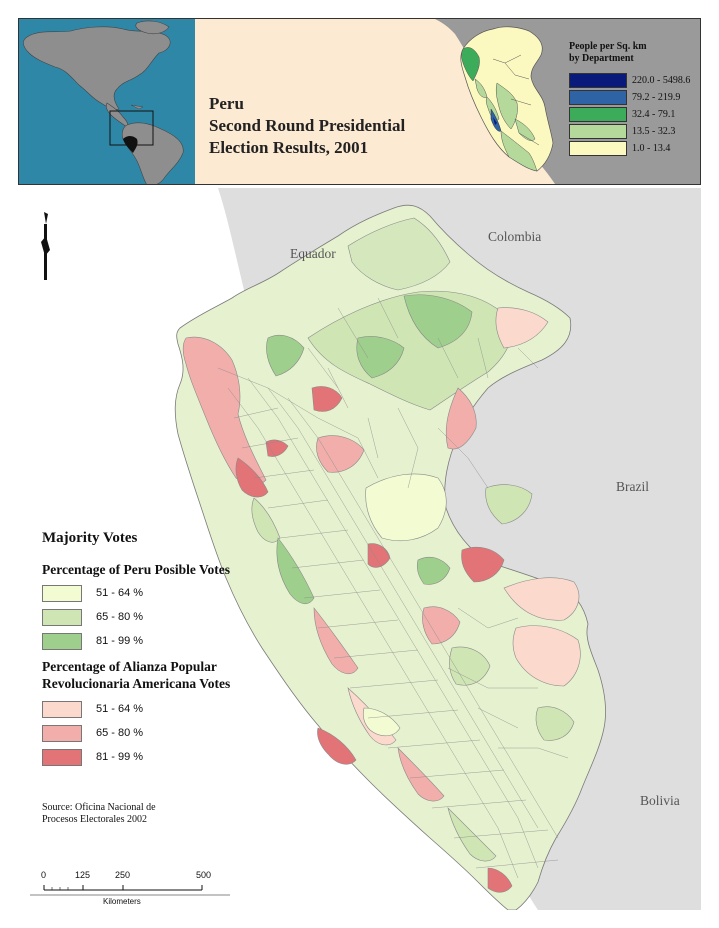  What do you see at coordinates (44, 875) in the screenshot?
I see `scale-tick-label: 0` at bounding box center [44, 875].